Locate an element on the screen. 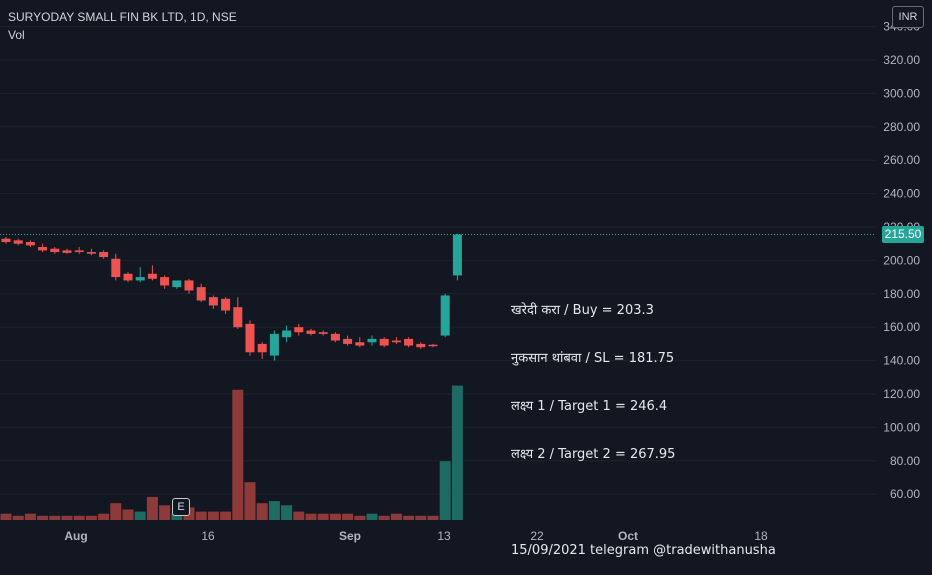 Image resolution: width=932 pixels, height=575 pixels. time-tick-label: Oct is located at coordinates (628, 536).